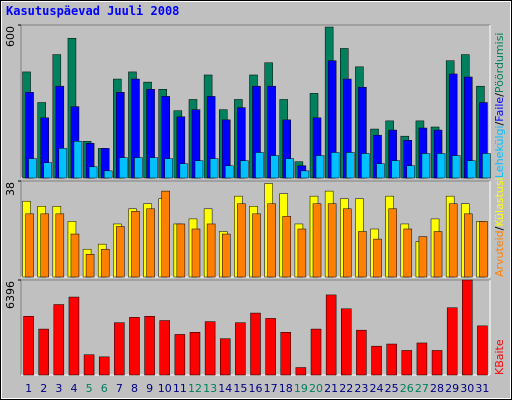 The height and width of the screenshot is (400, 512). What do you see at coordinates (271, 388) in the screenshot?
I see `x-tick-label: 17` at bounding box center [271, 388].